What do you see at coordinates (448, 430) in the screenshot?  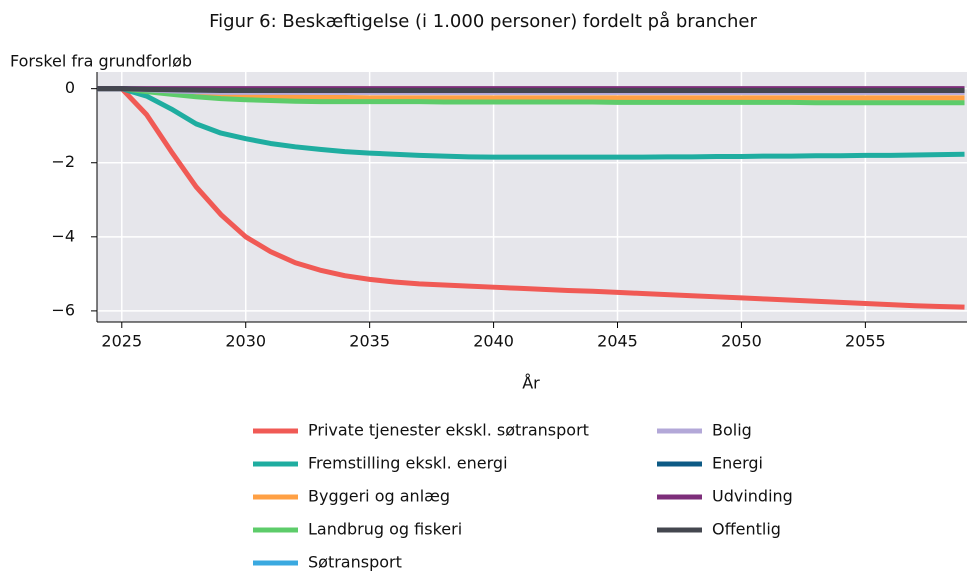 I see `legend-label: Private tjenester ekskl. søtransport` at bounding box center [448, 430].